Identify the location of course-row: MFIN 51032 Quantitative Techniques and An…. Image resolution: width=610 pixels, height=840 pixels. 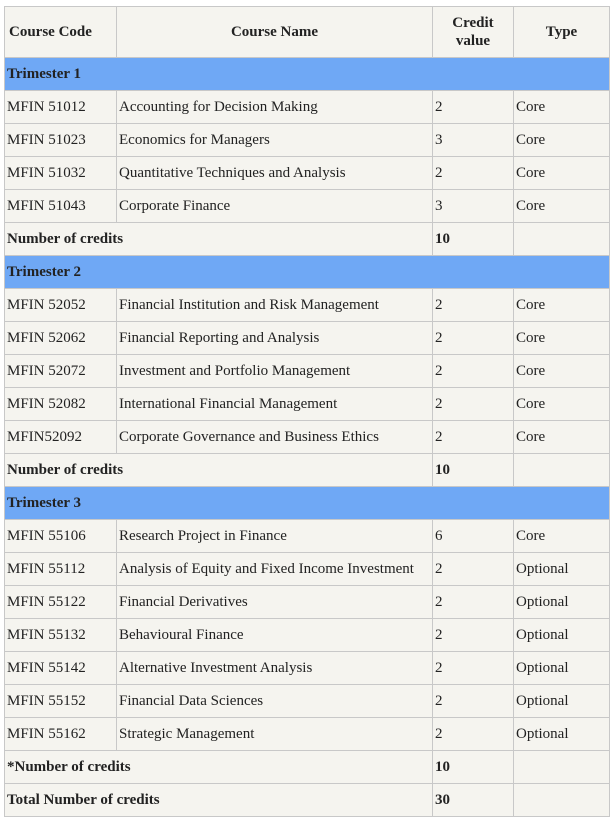
(307, 173).